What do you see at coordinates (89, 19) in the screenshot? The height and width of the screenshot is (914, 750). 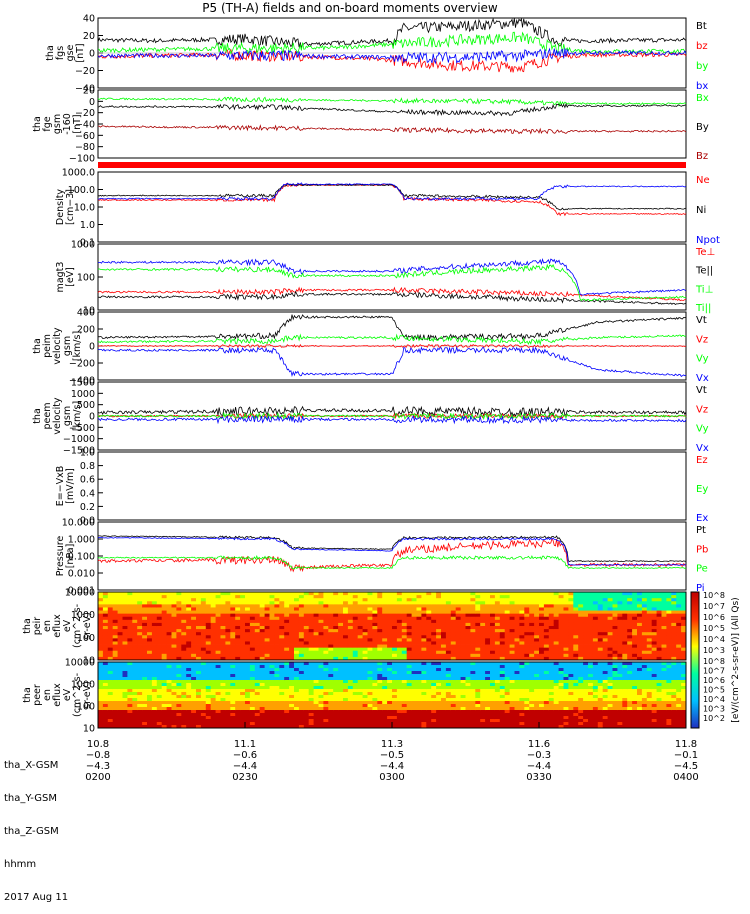 I see `ytick-label-fgs-0: 40` at bounding box center [89, 19].